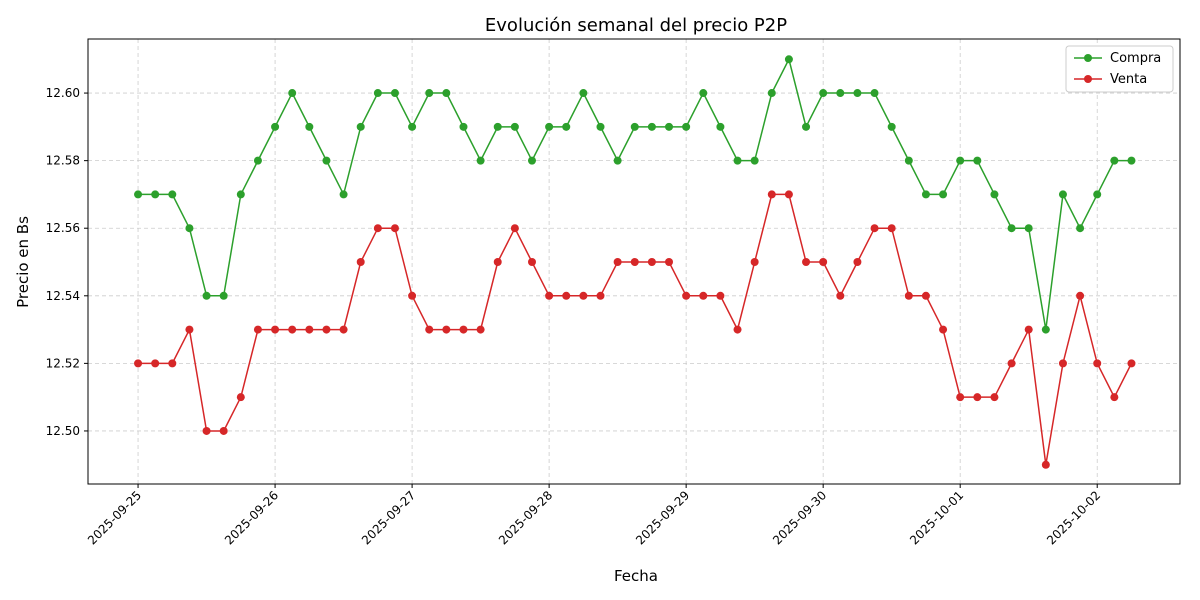  Describe the element at coordinates (936, 517) in the screenshot. I see `x-tick-label: 2025-10-01` at that location.